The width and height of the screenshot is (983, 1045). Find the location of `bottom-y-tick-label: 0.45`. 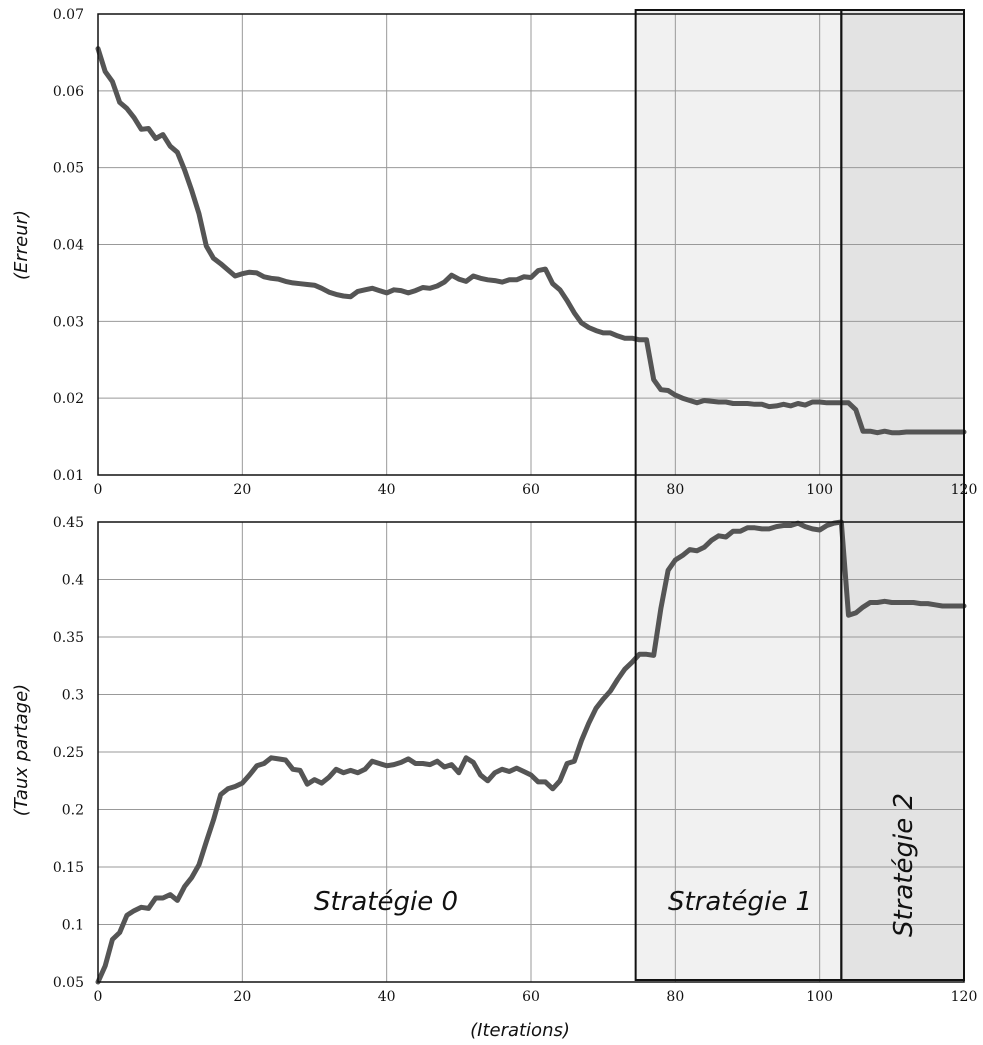

bottom-y-tick-label: 0.45 is located at coordinates (68, 523).